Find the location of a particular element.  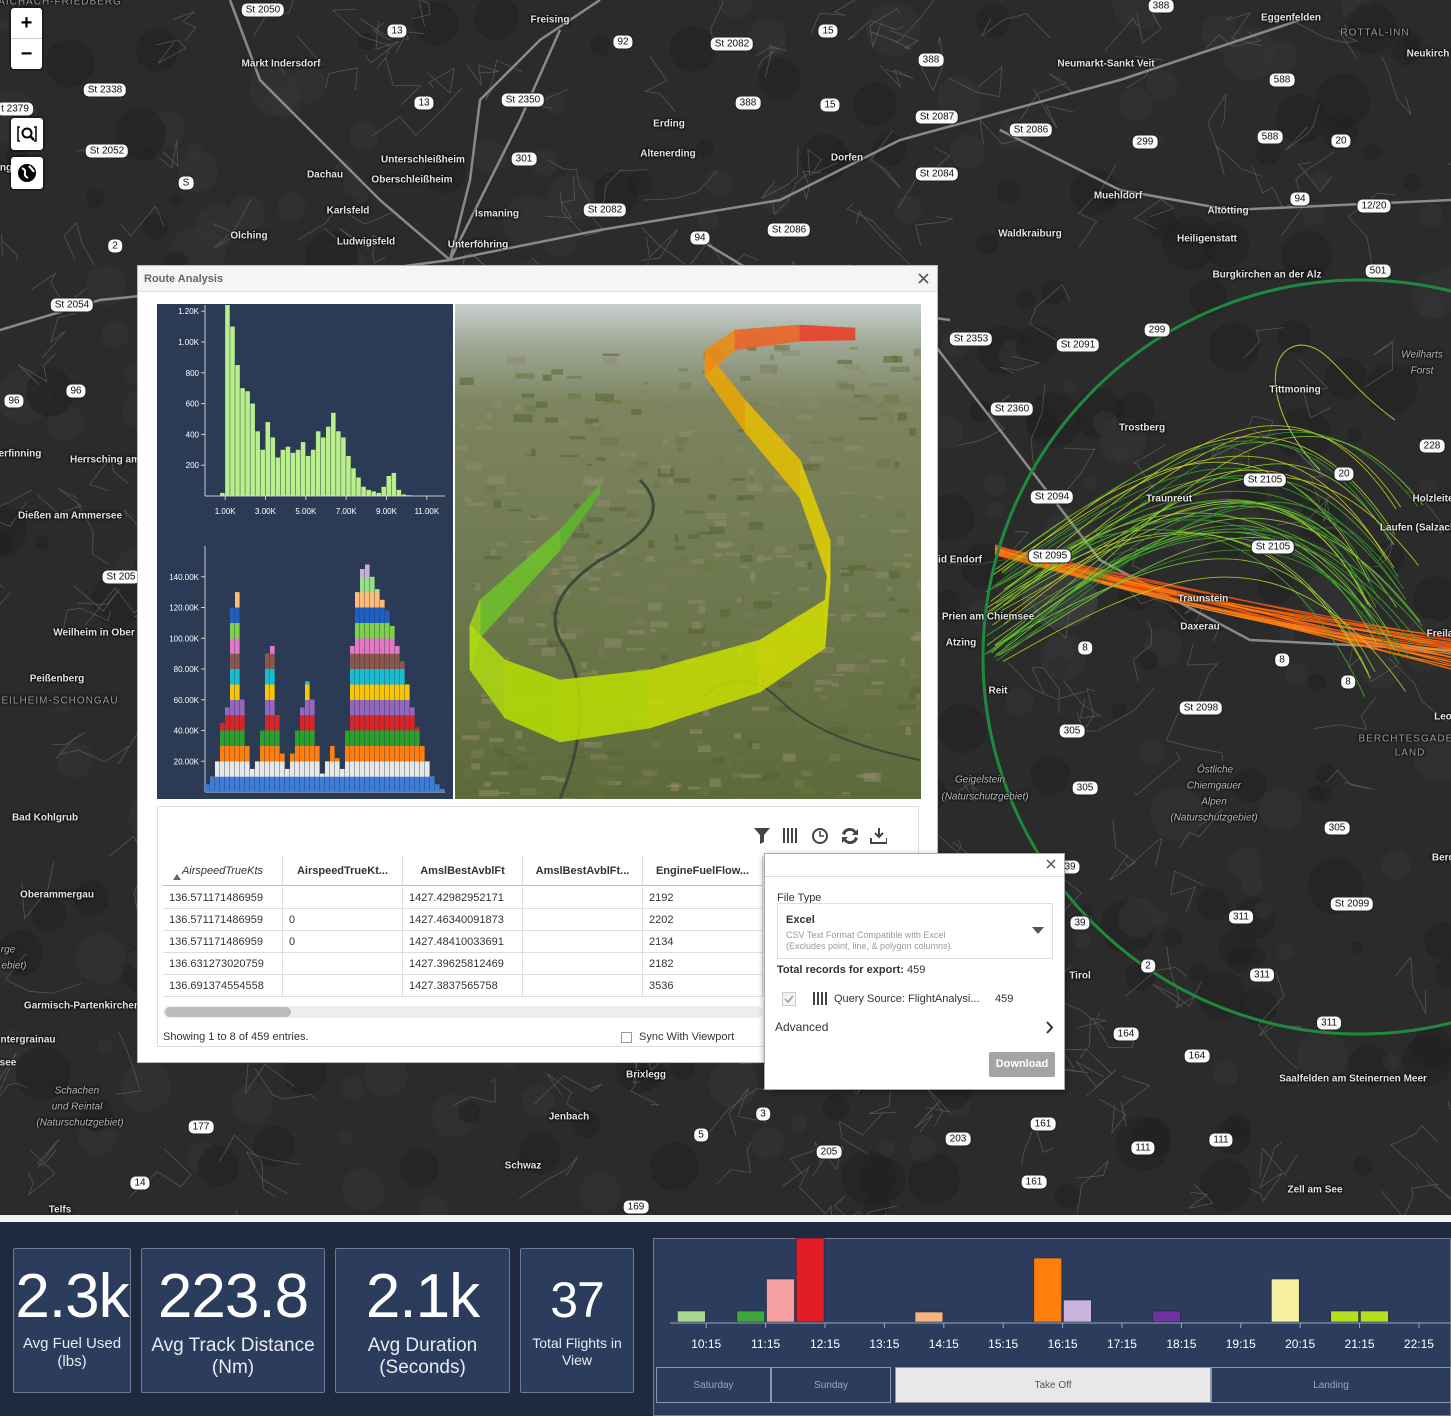

time-icon is located at coordinates (820, 836).